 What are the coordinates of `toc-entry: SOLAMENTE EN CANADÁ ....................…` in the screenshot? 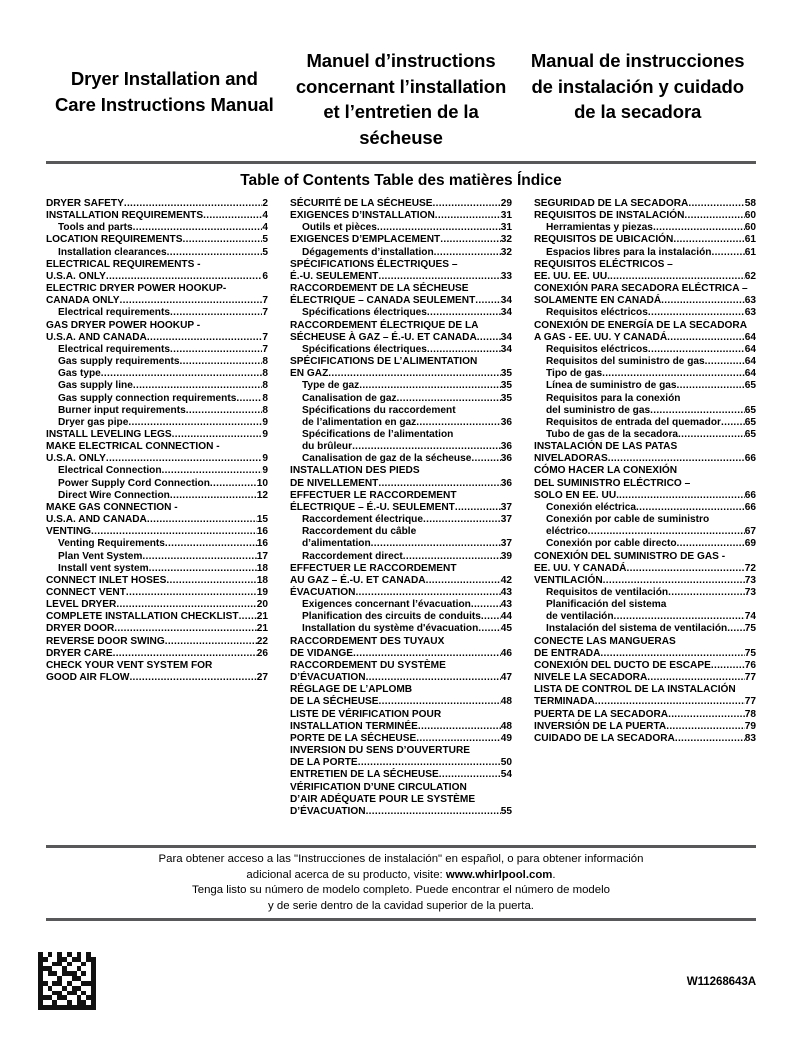 It's located at (645, 301).